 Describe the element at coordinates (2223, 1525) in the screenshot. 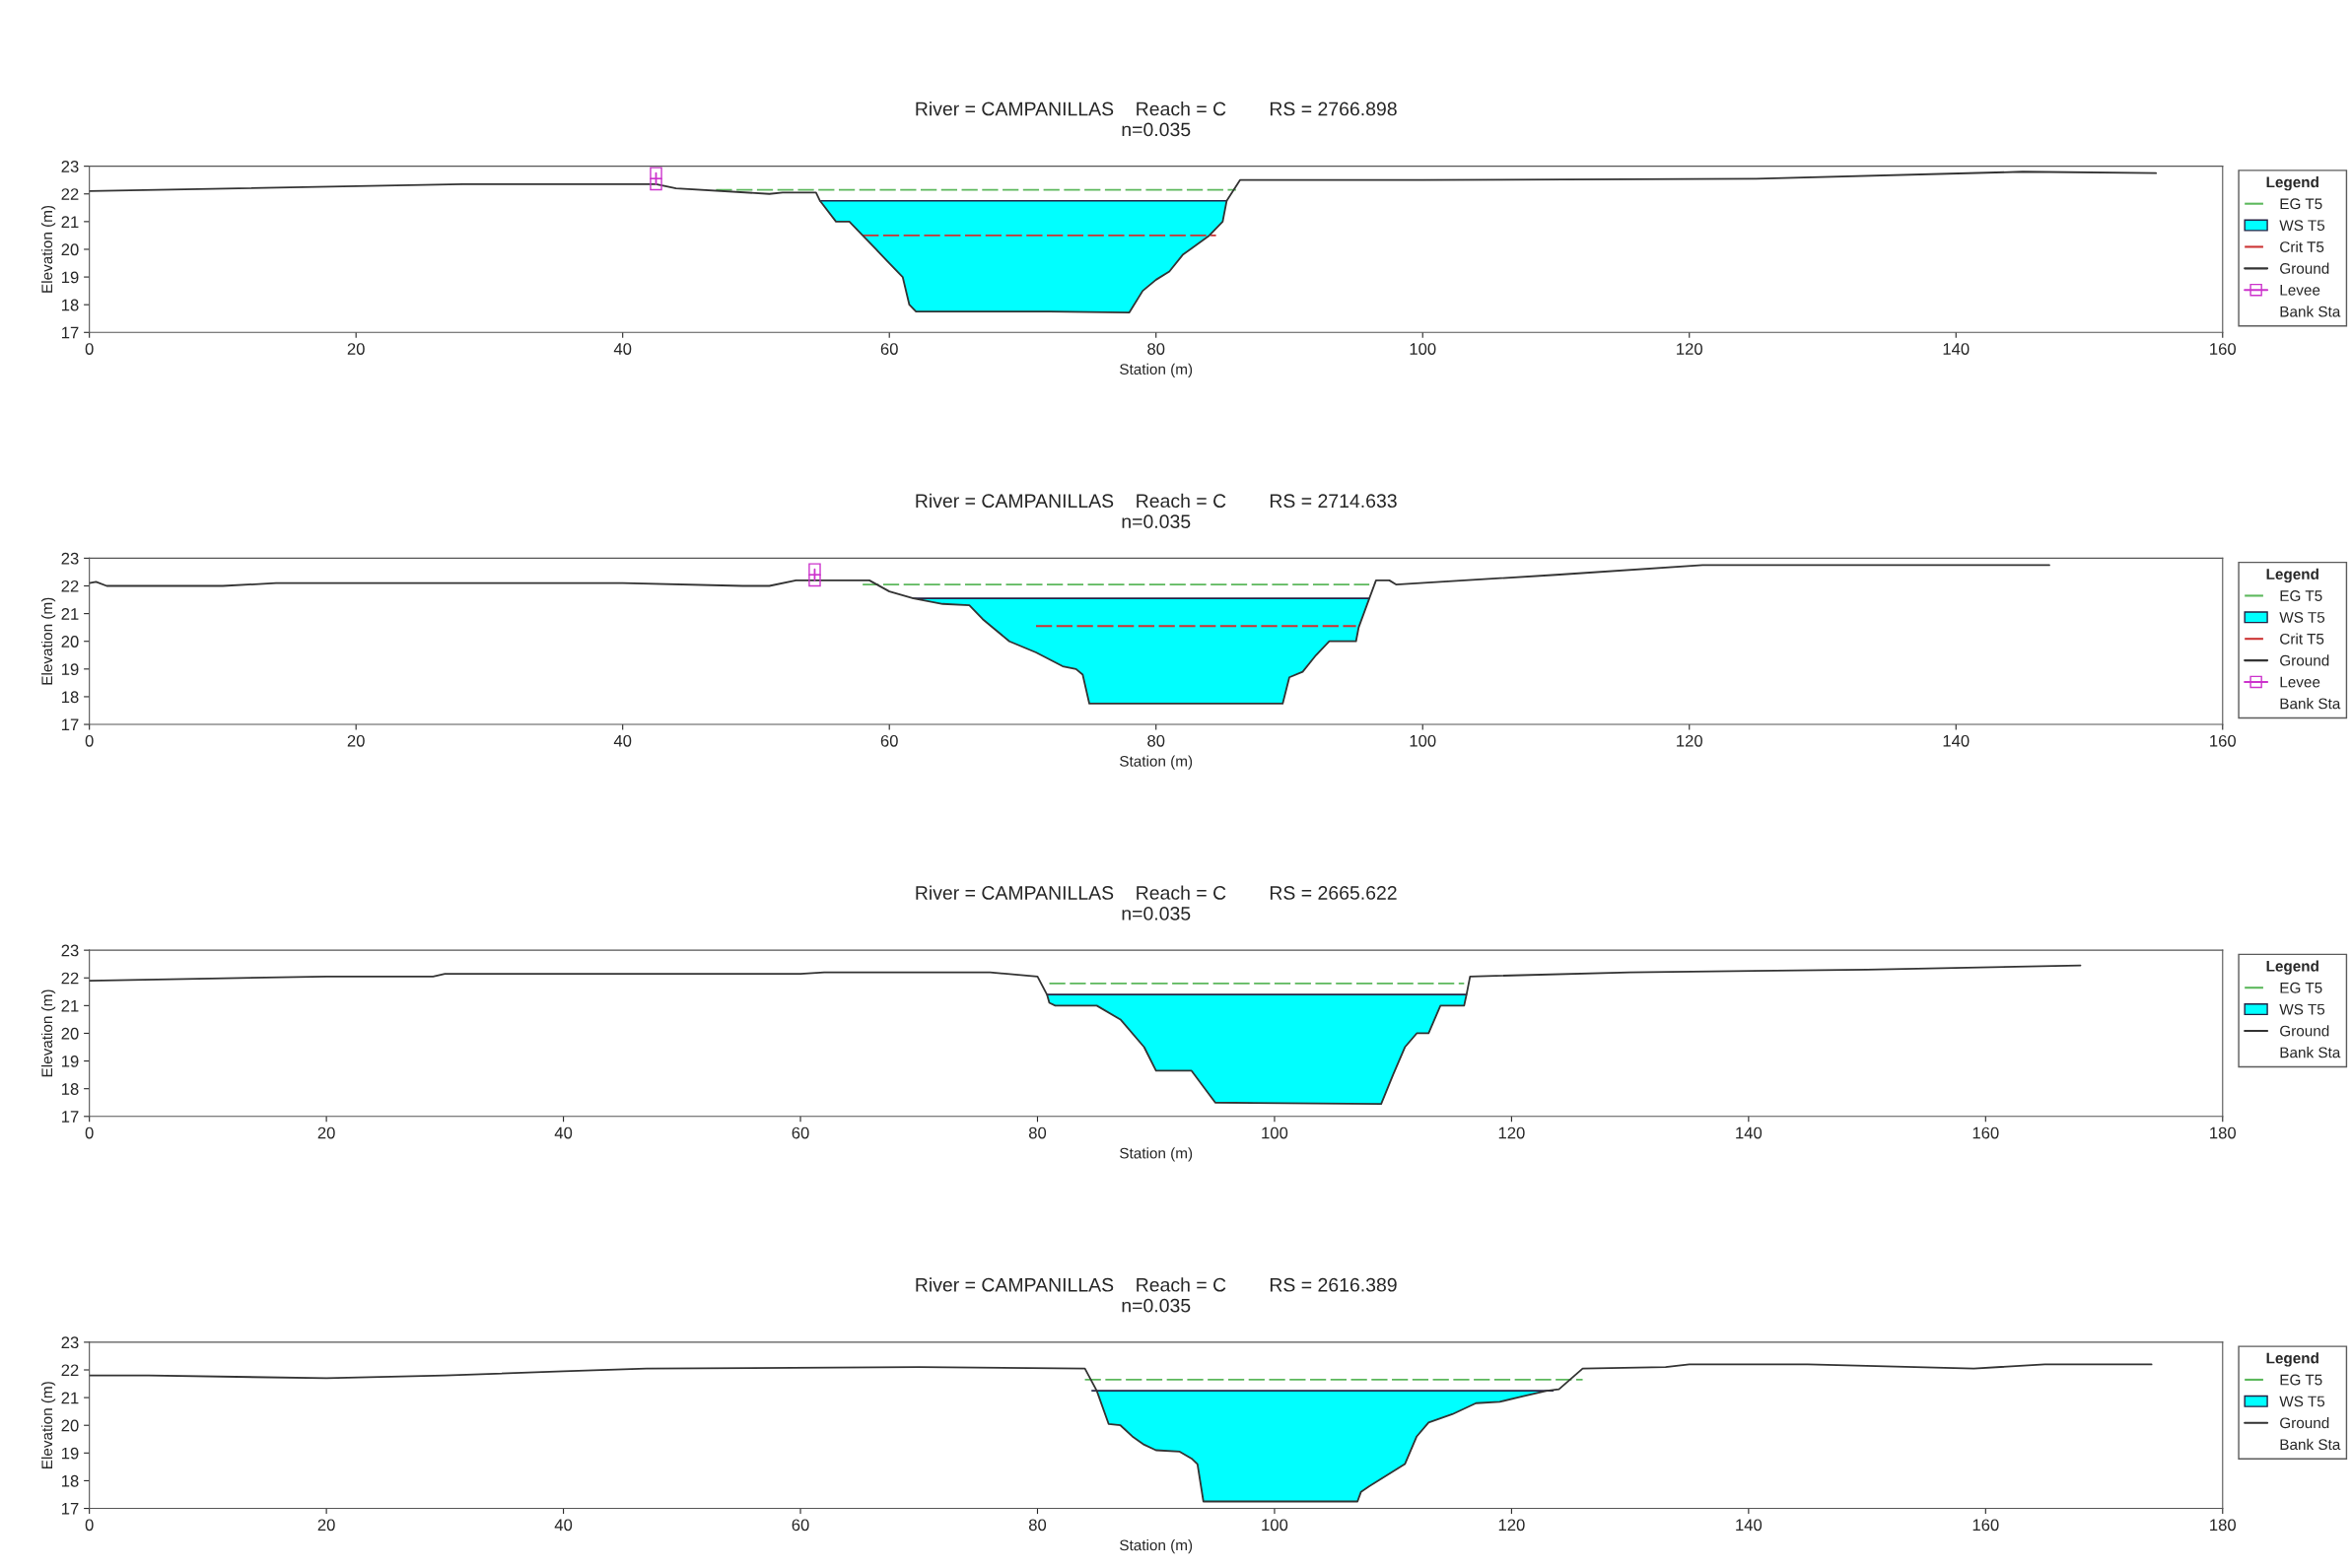

I see `x-tick-label: 180` at that location.